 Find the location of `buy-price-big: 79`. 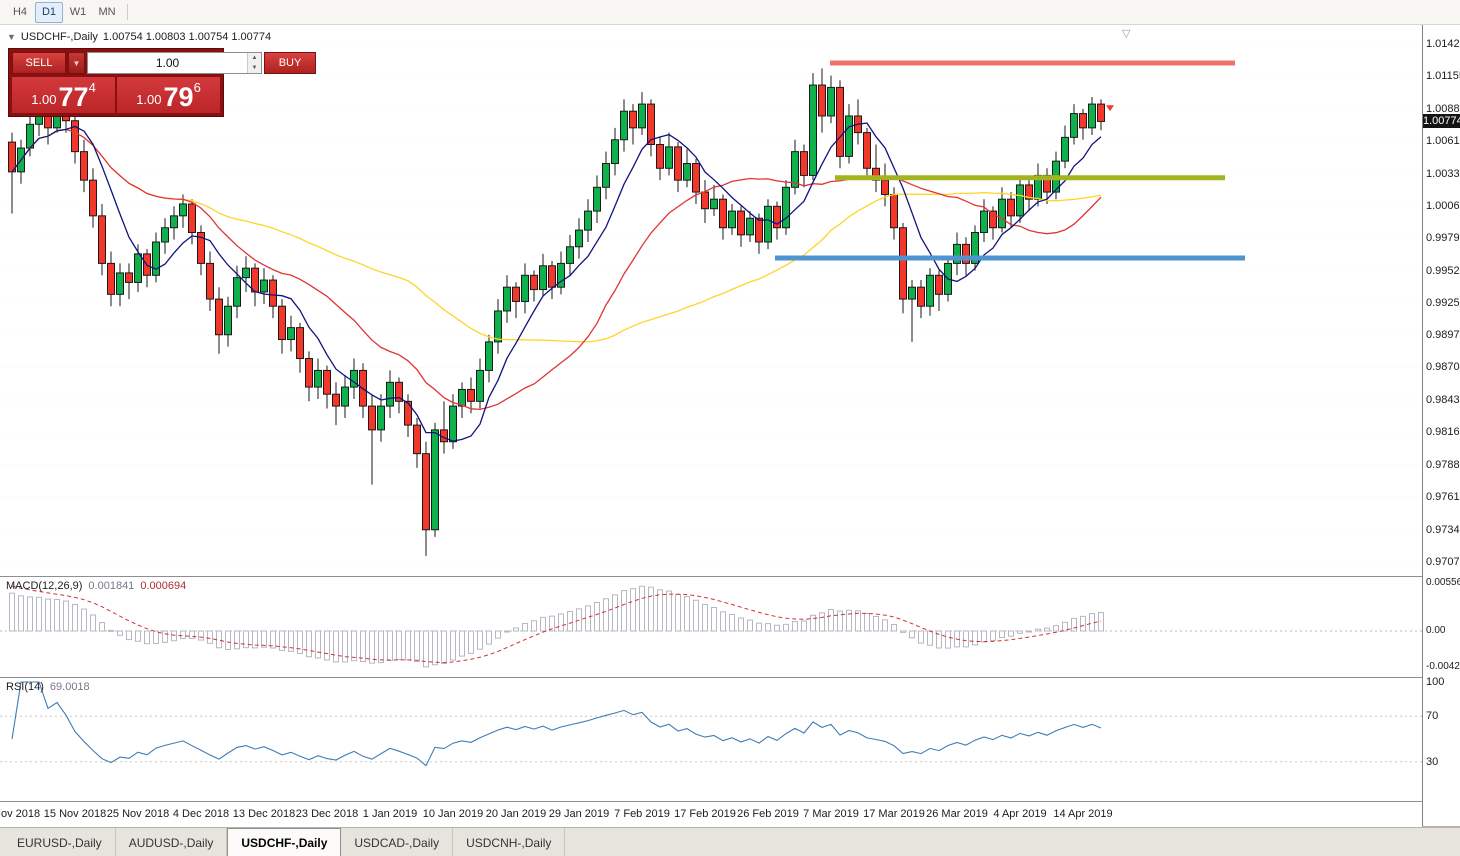

buy-price-big: 79 is located at coordinates (178, 97).